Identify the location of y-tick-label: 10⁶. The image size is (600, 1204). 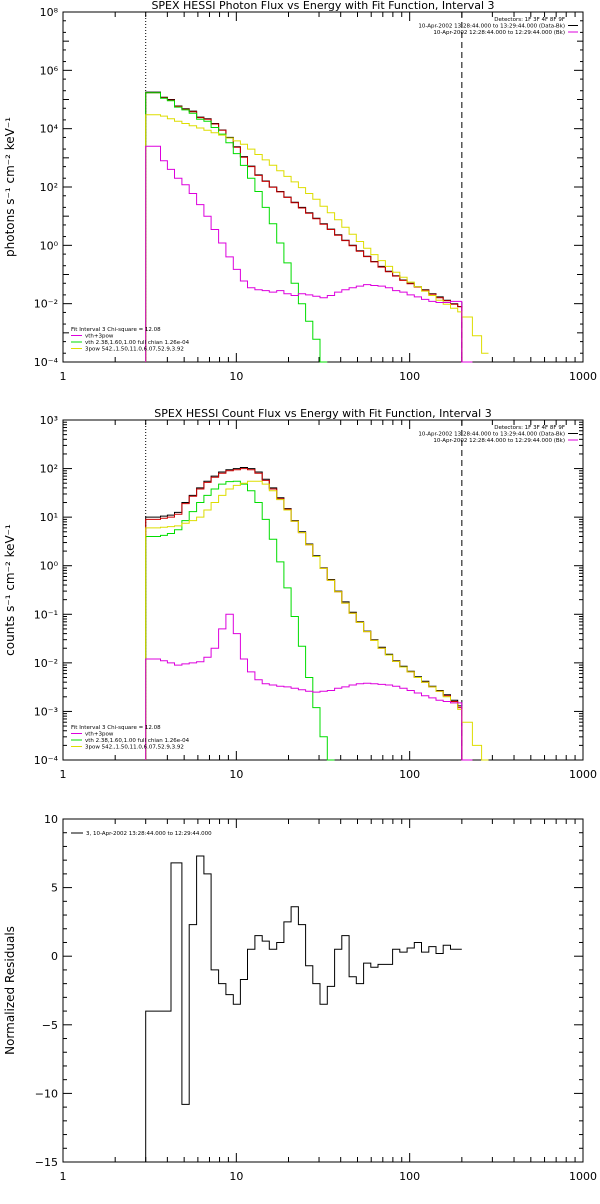
(49, 70).